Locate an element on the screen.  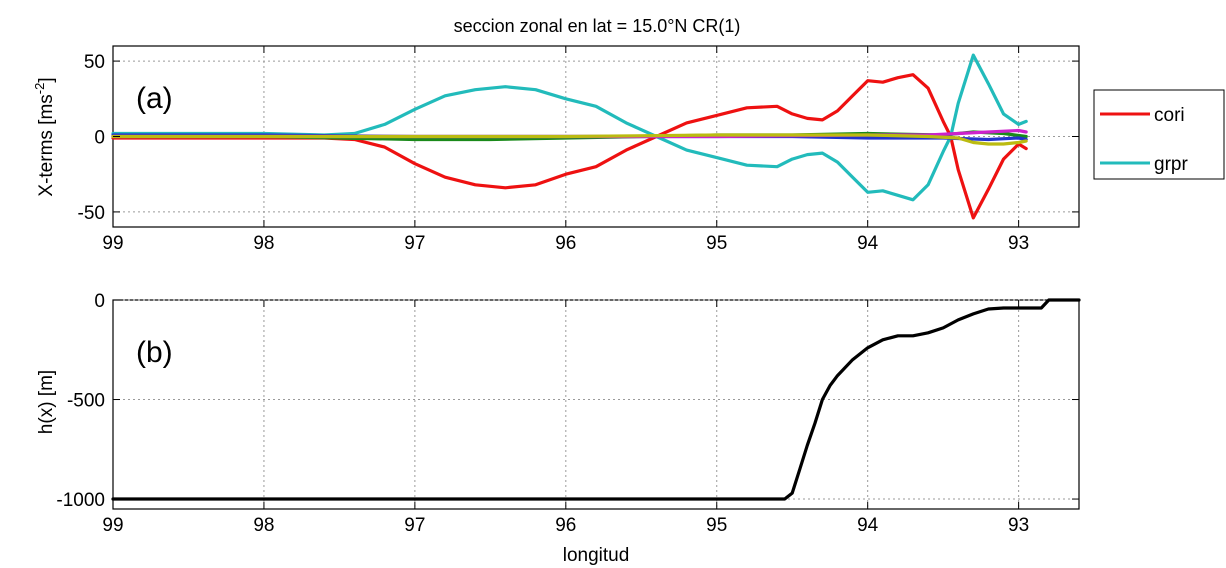
panel-a-ylabel: X-terms [ms-2] is located at coordinates (44, 136).